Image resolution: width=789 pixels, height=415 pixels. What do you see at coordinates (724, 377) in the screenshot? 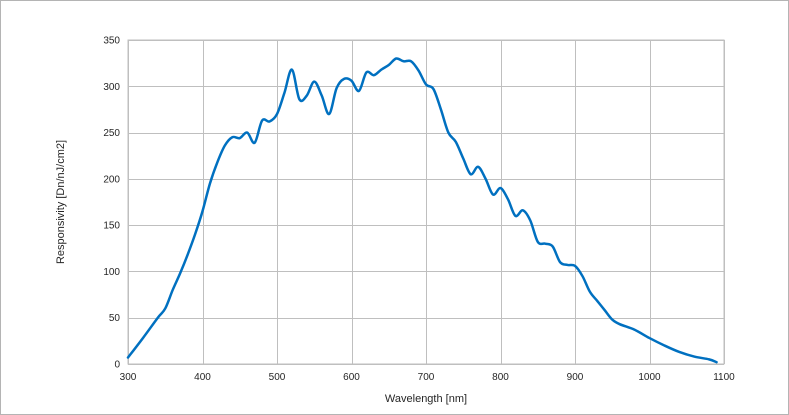
I see `x-tick-label: 1100` at bounding box center [724, 377].